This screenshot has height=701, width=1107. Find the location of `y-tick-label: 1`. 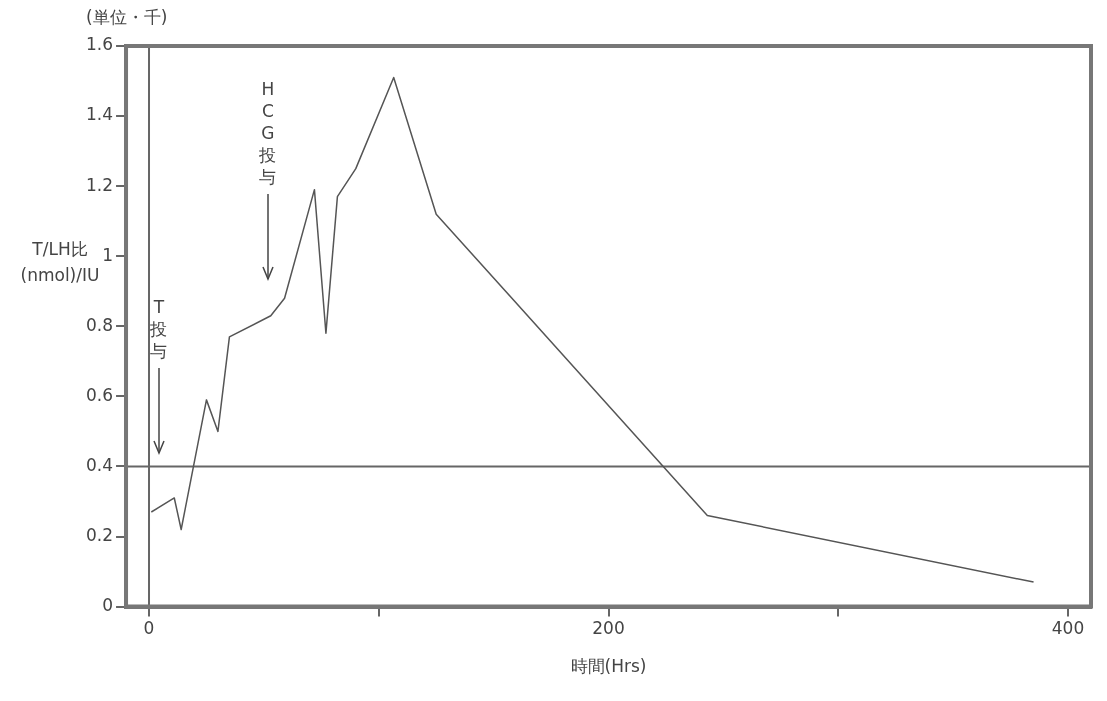

y-tick-label: 1 is located at coordinates (108, 254).